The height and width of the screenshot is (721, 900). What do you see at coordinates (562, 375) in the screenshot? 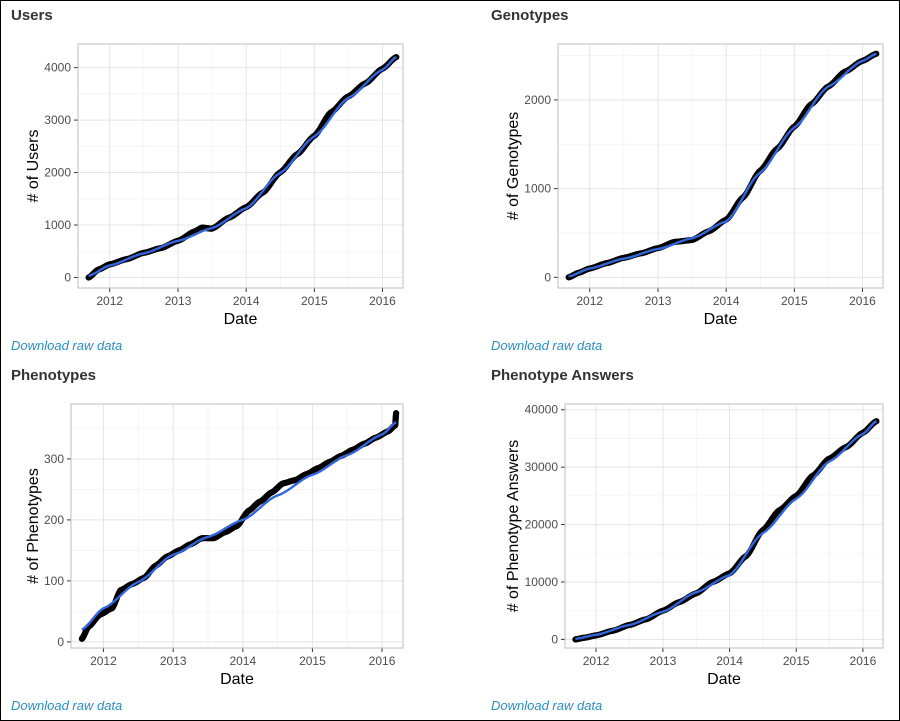
I see `panel-title: Phenotype Answers` at bounding box center [562, 375].